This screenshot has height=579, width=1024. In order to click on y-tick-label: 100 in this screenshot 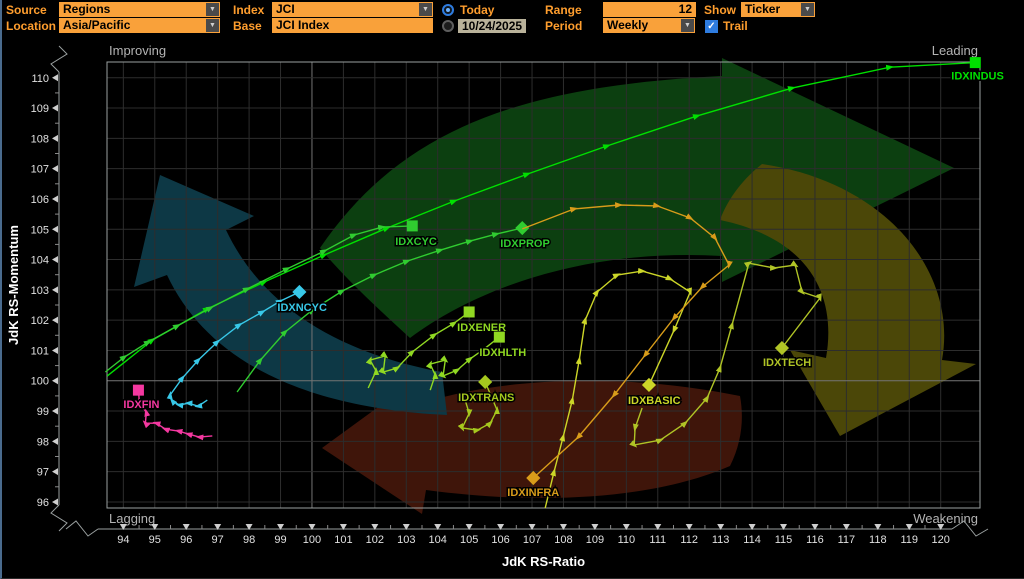, I will do `click(40, 382)`.